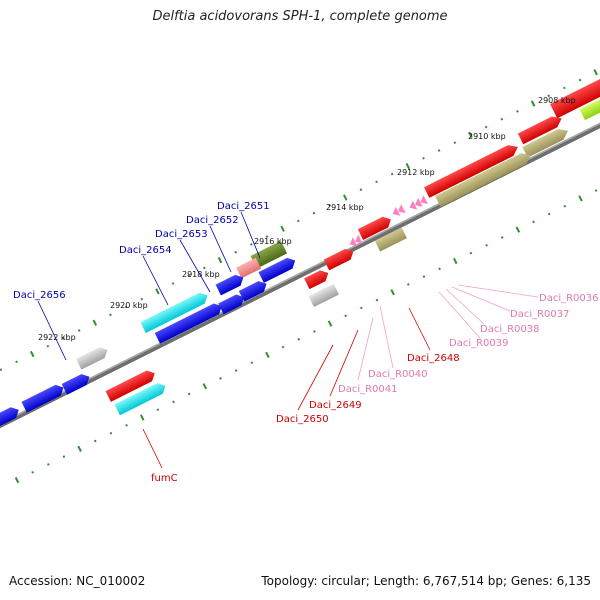  I want to click on gene-label-daci-r0037: Daci_R0037, so click(540, 314).